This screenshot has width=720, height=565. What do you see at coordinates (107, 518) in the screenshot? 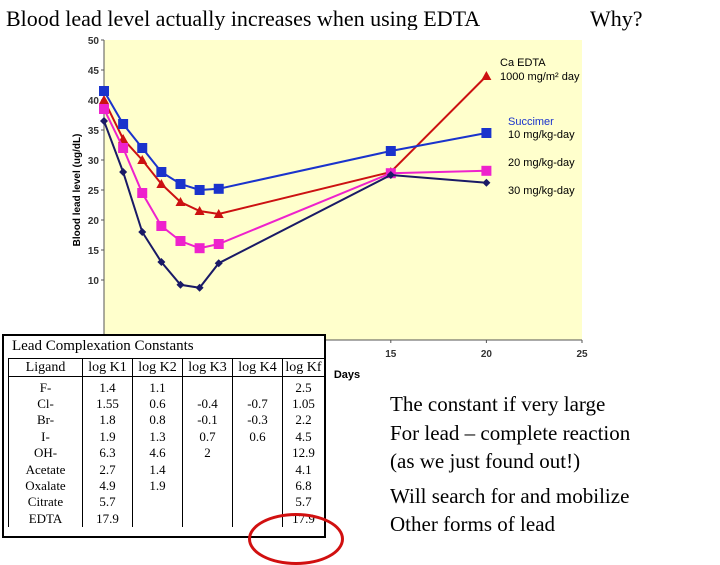
I see `table-cell: 17.9` at bounding box center [107, 518].